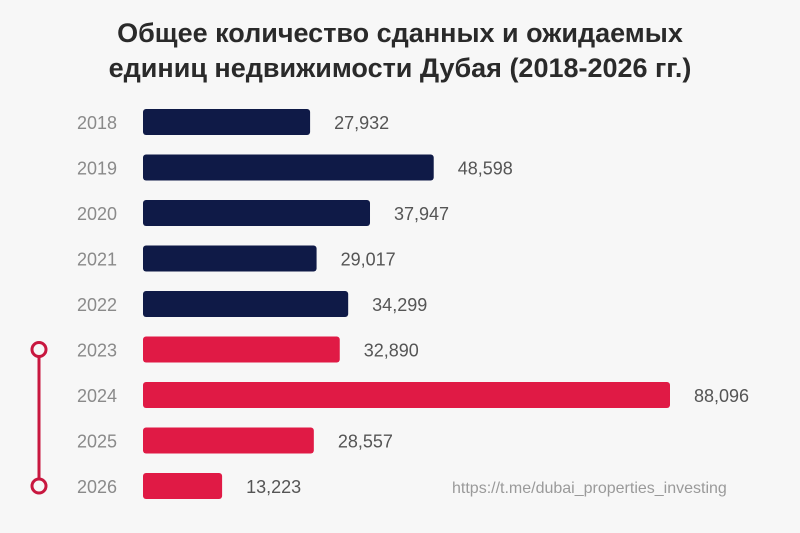 Image resolution: width=800 pixels, height=533 pixels. What do you see at coordinates (589, 488) in the screenshot?
I see `watermark-link: https://t.me/dubai_properties_investing` at bounding box center [589, 488].